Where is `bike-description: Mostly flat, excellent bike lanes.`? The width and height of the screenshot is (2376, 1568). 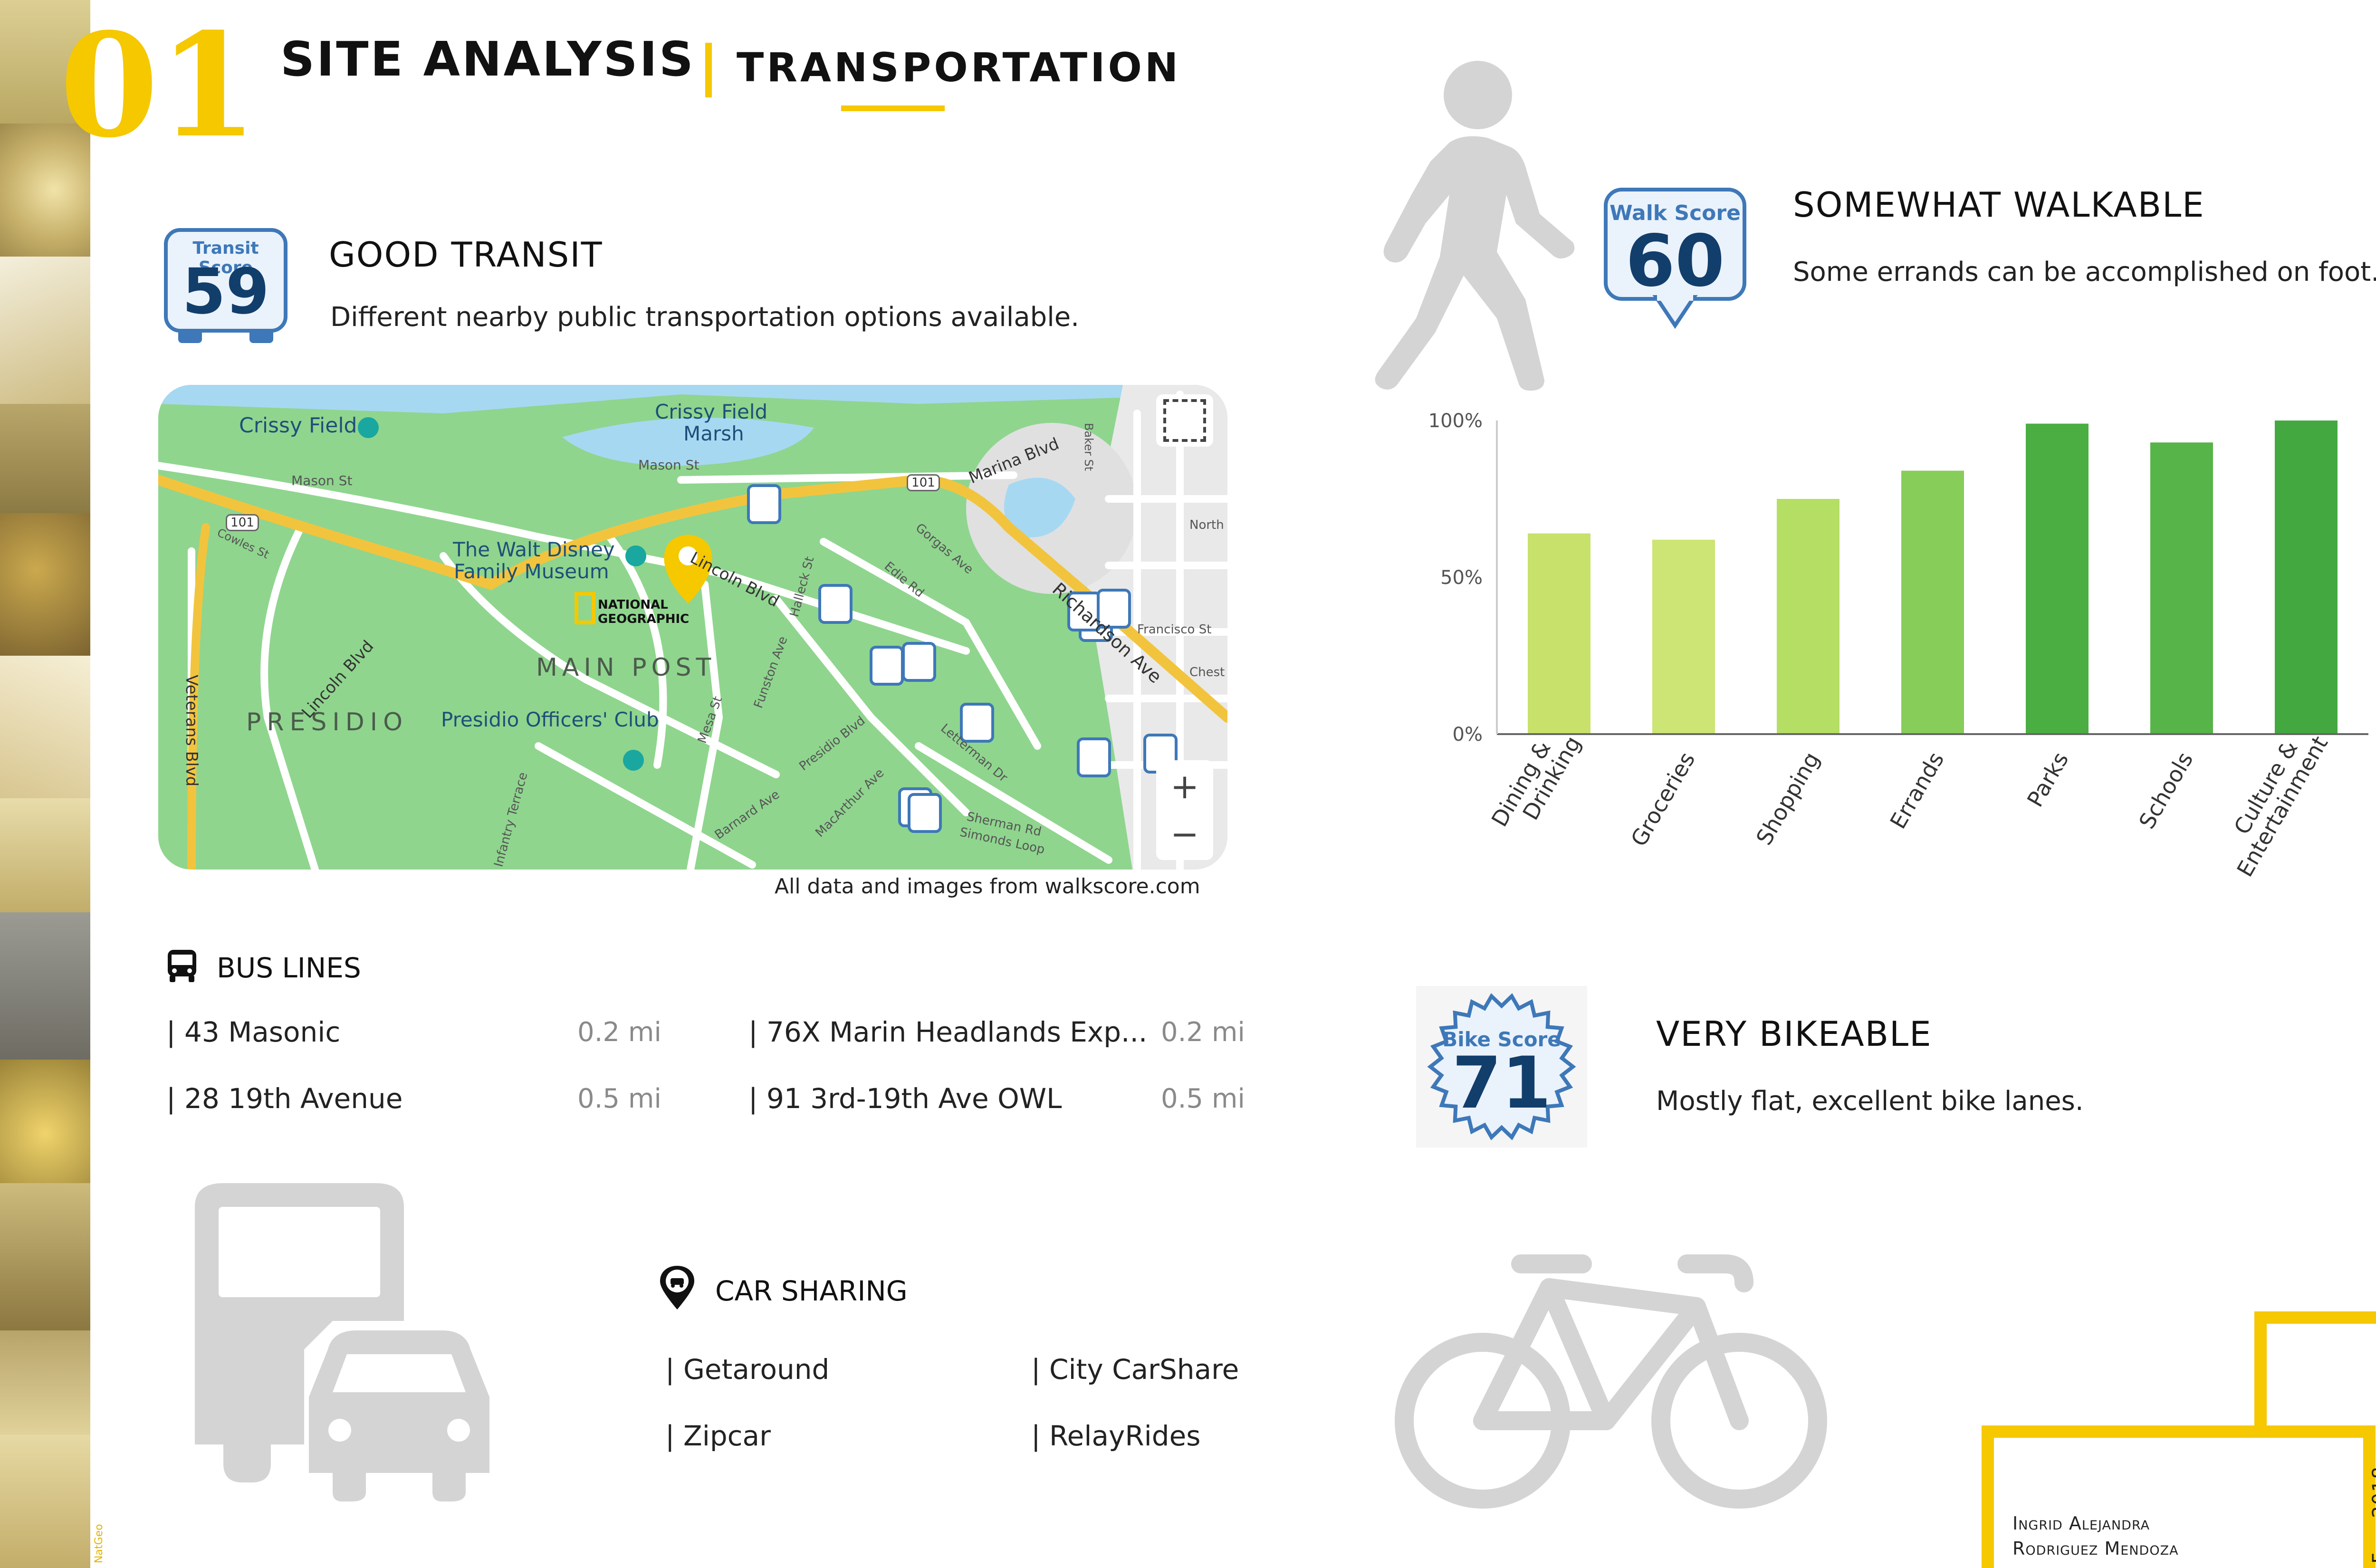 bike-description: Mostly flat, excellent bike lanes. is located at coordinates (1870, 1102).